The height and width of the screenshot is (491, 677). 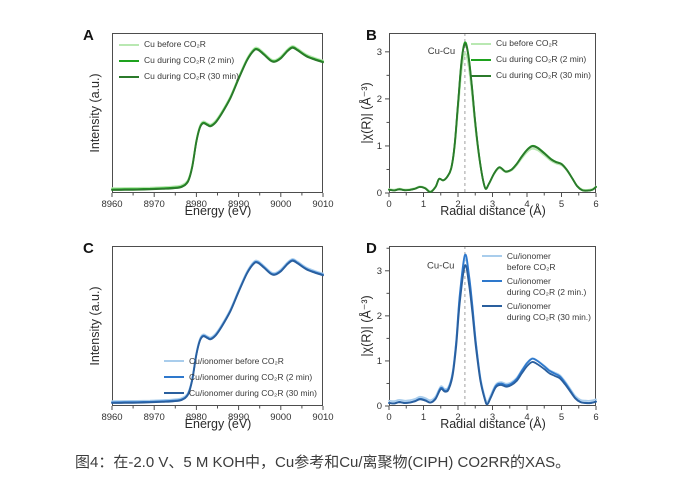 I want to click on panel-letter-b: B, so click(x=371, y=35).